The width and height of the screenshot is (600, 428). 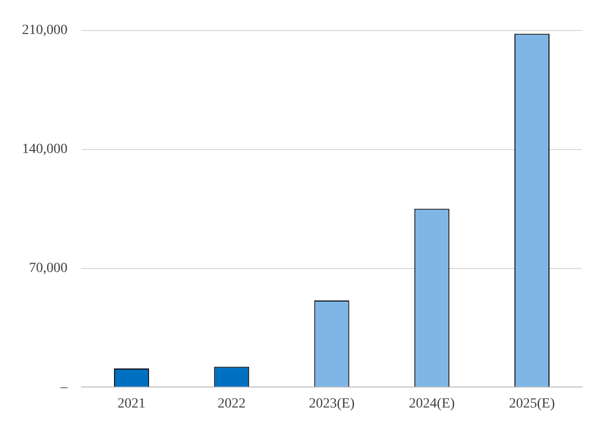 What do you see at coordinates (45, 150) in the screenshot?
I see `y-tick-label: 140,000` at bounding box center [45, 150].